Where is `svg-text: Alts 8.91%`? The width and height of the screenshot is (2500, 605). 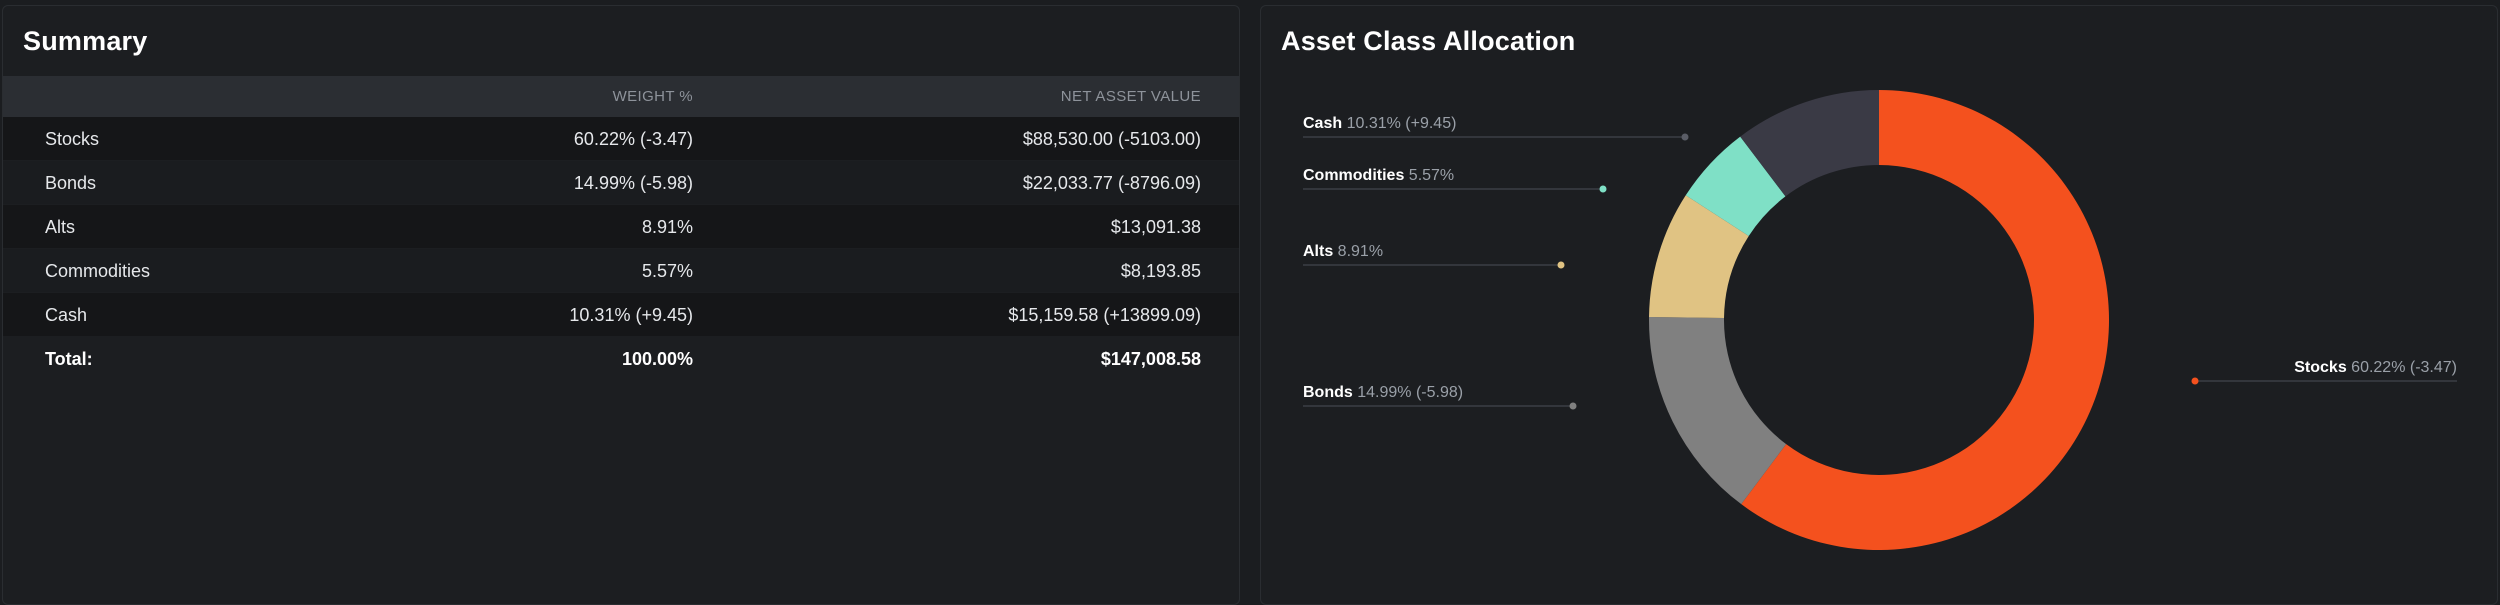
svg-text: Alts 8.91% is located at coordinates (1343, 251).